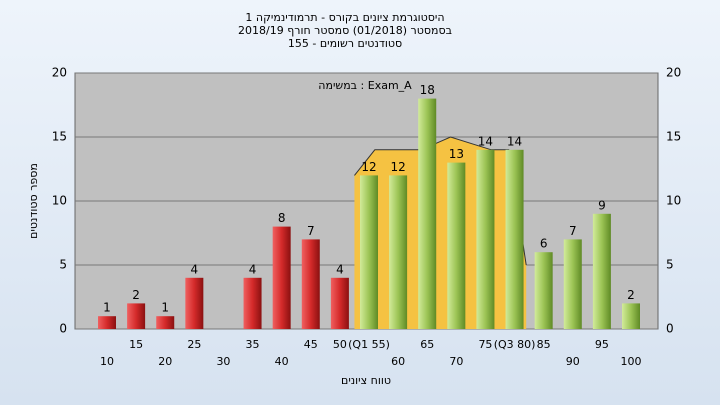 This screenshot has width=720, height=405. Describe the element at coordinates (253, 344) in the screenshot. I see `x-tick-label: 35` at that location.